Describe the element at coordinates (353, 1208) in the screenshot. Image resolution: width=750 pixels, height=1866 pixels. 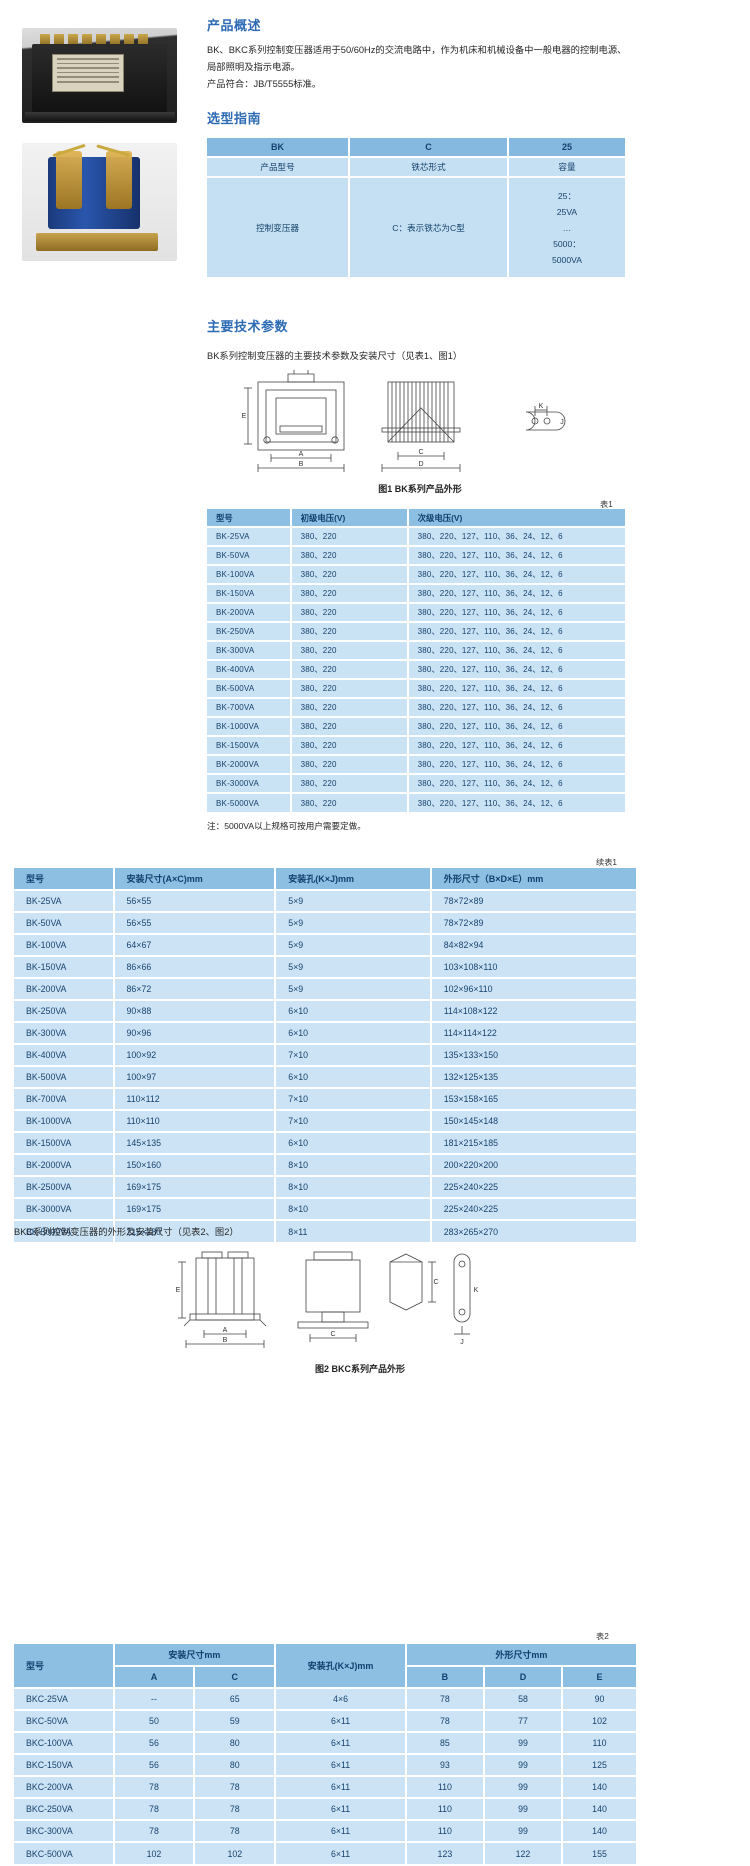
I see `table-cell-r14-c2: 8×10` at that location.